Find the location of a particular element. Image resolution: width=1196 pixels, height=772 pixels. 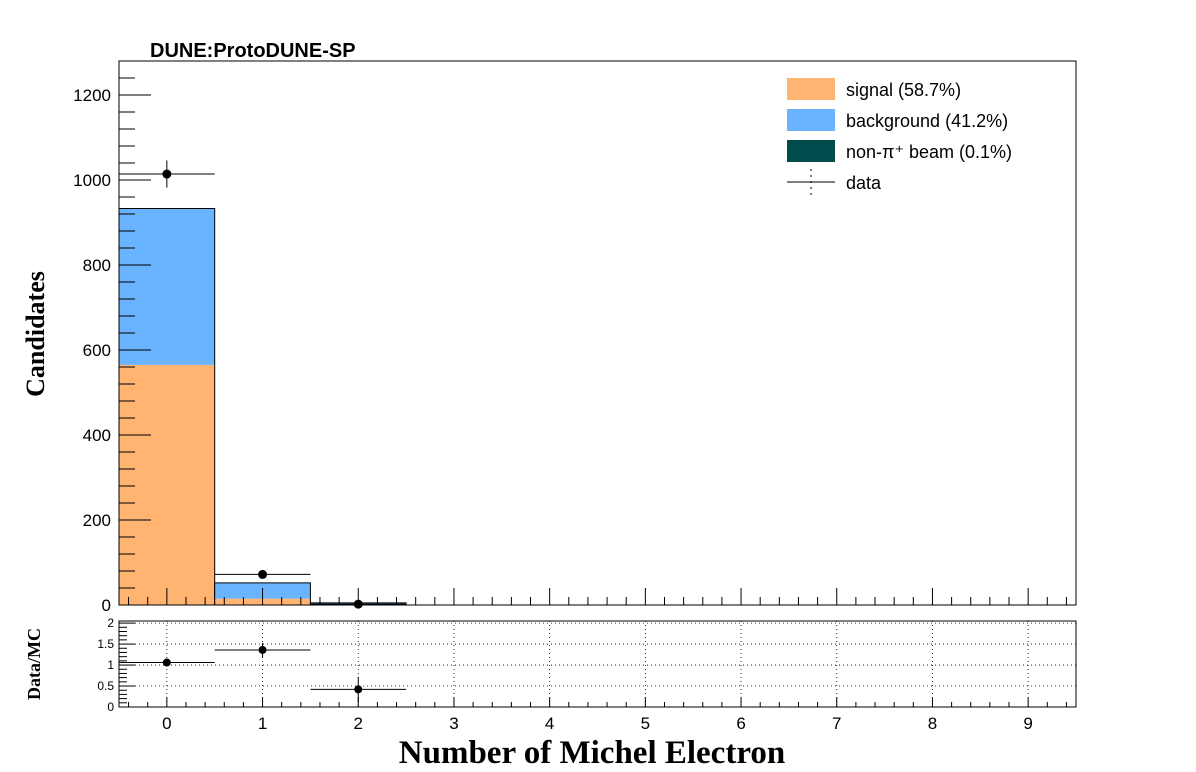

legend-label: data is located at coordinates (864, 183).